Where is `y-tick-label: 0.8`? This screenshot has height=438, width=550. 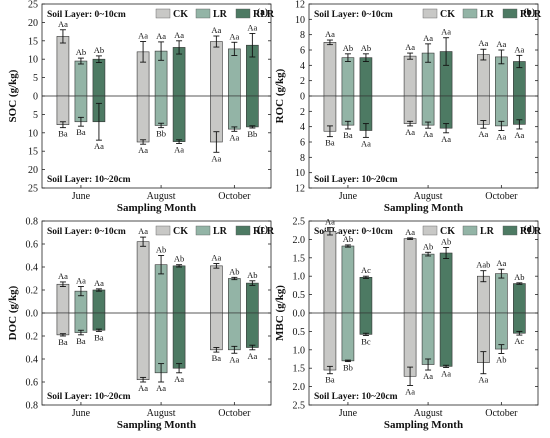
y-tick-label: 0.8 is located at coordinates (32, 406).